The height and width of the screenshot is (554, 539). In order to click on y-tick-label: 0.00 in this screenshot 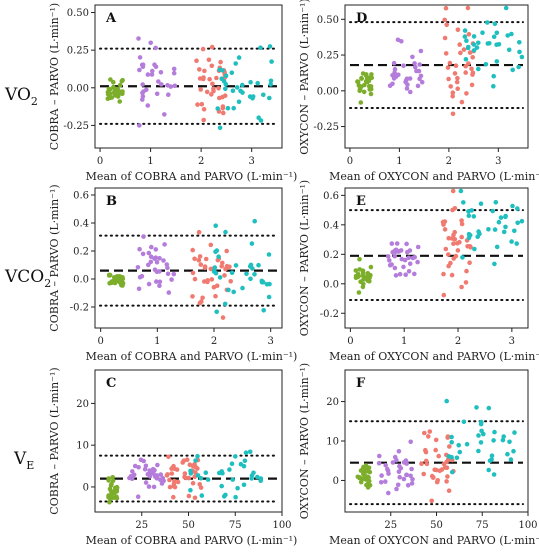, I will do `click(78, 88)`.